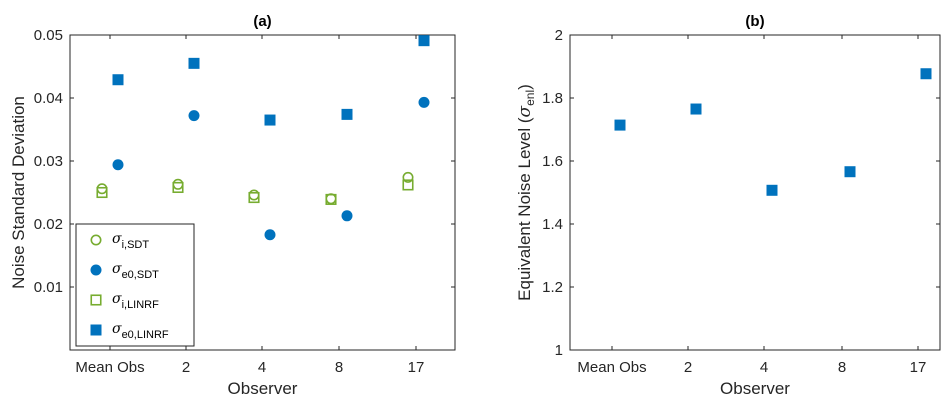 This screenshot has width=948, height=399. I want to click on legend-label: σi,SDT, so click(130, 241).